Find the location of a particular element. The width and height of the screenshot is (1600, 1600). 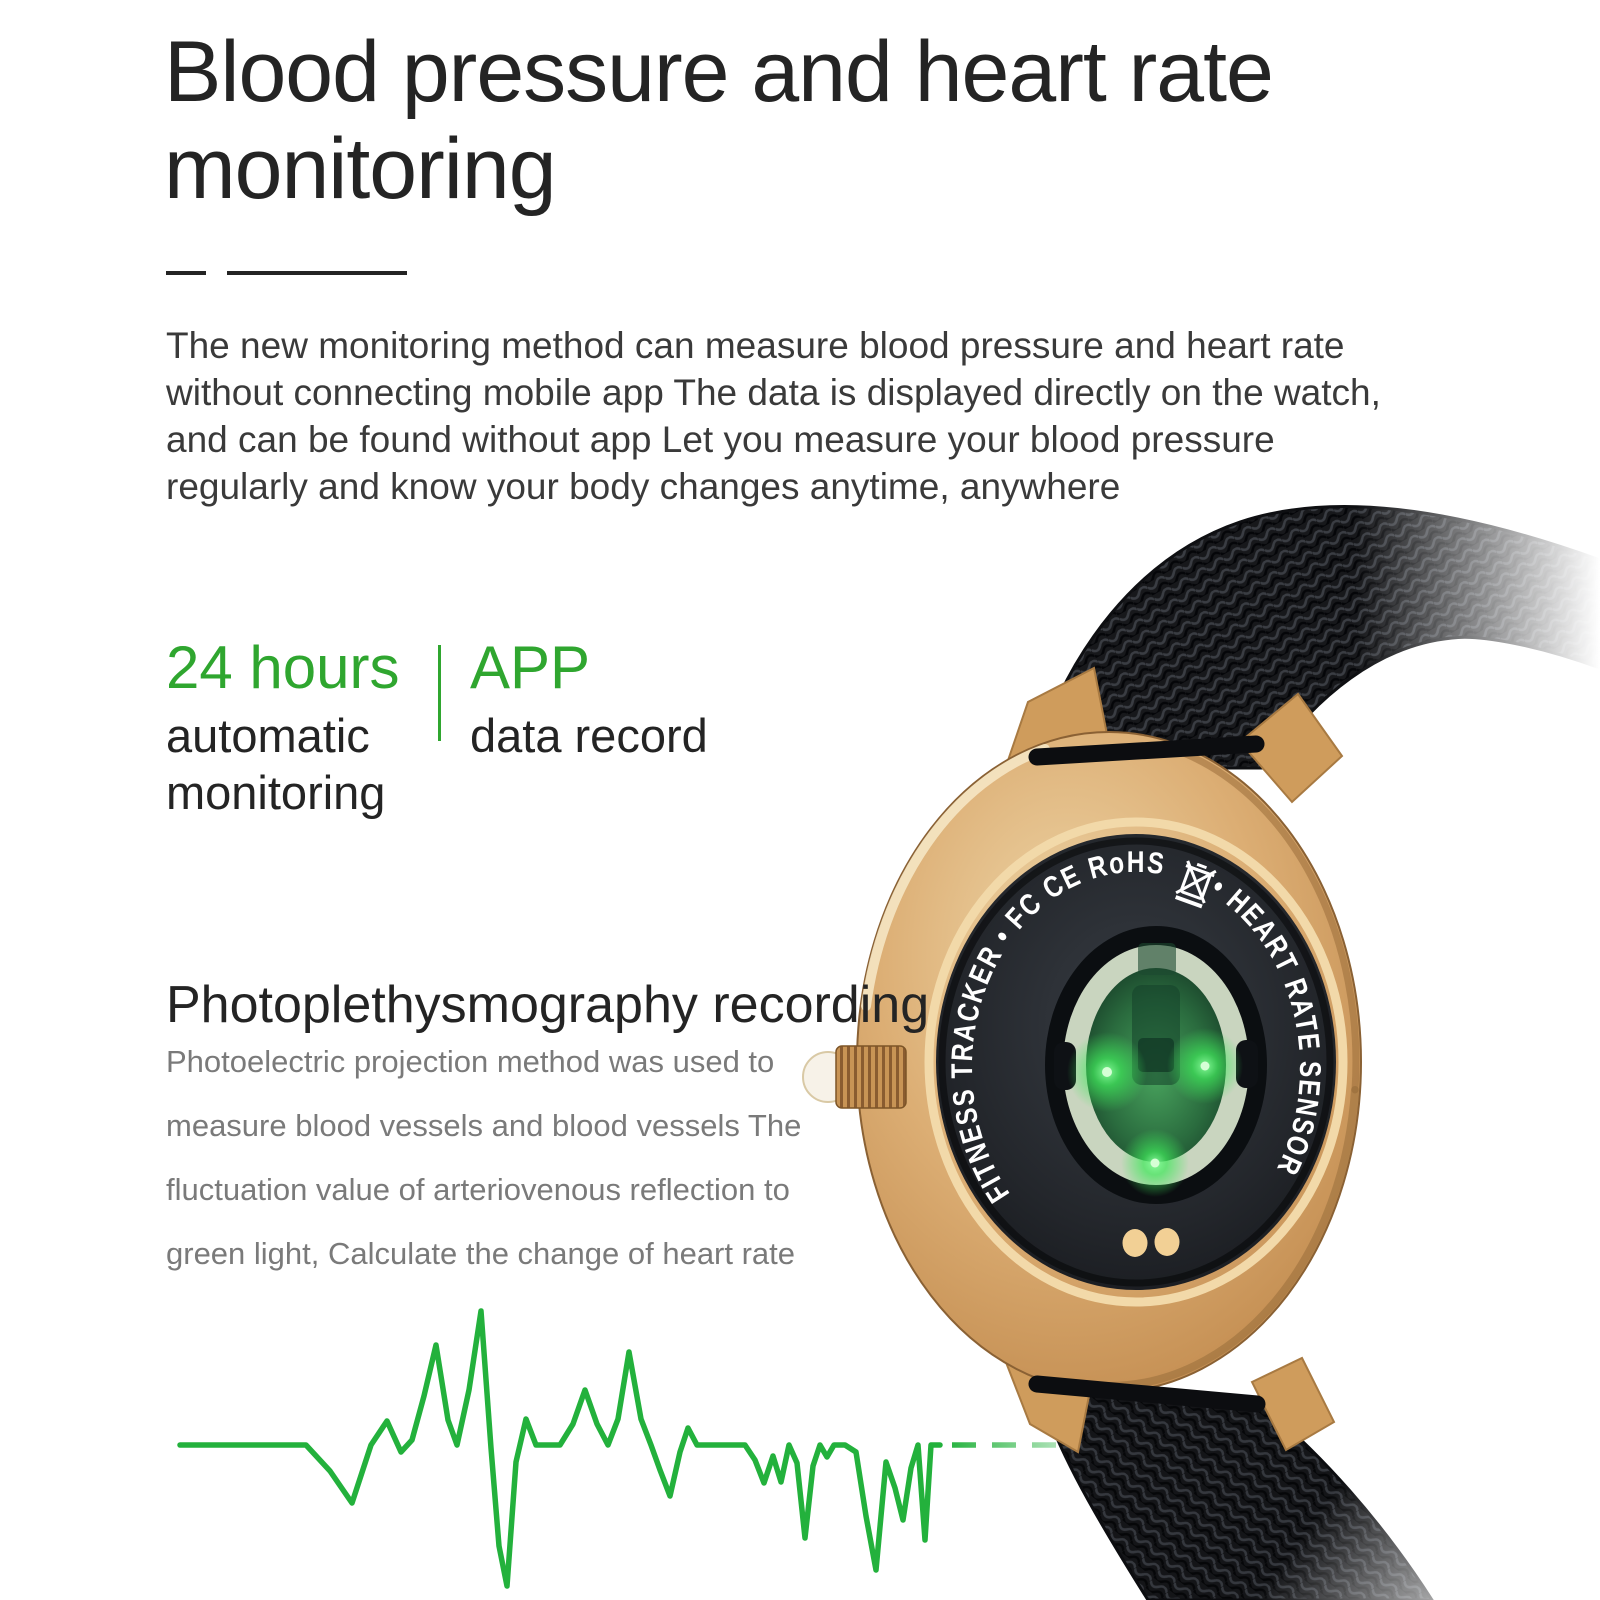

heart-rate-sensor is located at coordinates (1156, 1065).